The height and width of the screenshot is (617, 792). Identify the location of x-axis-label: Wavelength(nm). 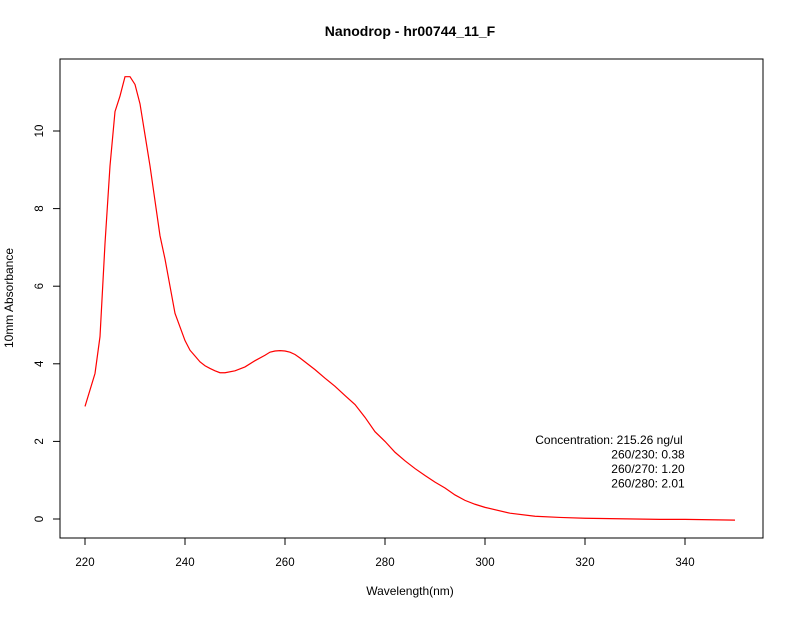
(410, 591).